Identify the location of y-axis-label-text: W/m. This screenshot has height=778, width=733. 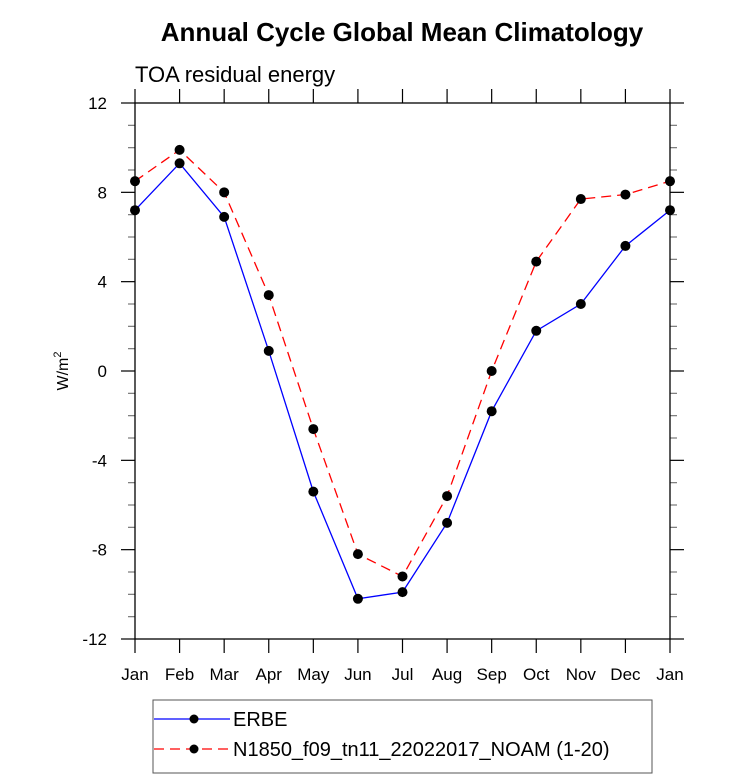
(63, 374).